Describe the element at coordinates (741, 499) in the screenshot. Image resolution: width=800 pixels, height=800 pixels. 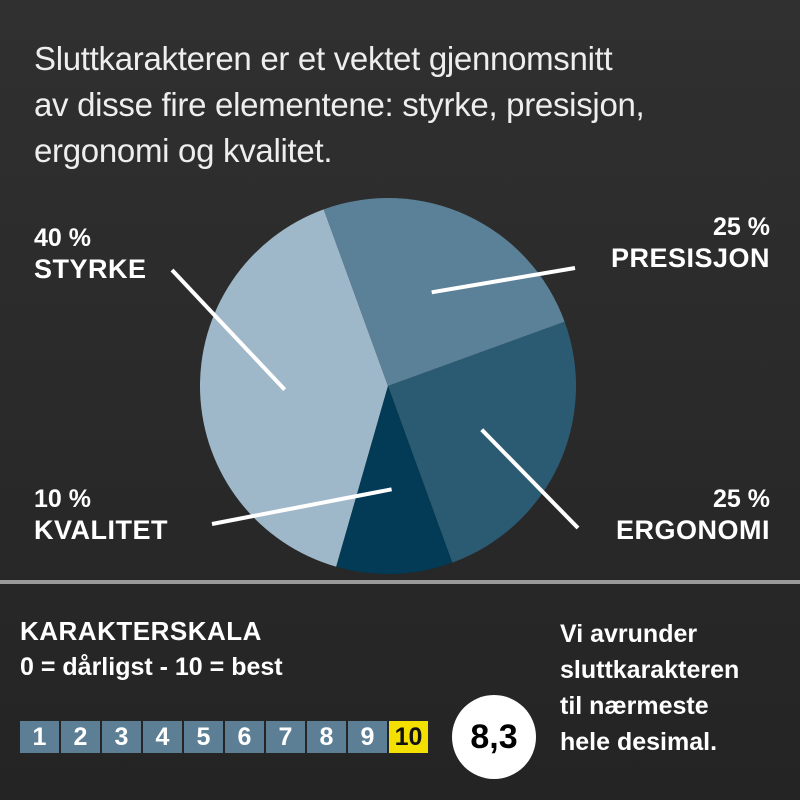
I see `slice-percent-ergonomi: 25 %` at that location.